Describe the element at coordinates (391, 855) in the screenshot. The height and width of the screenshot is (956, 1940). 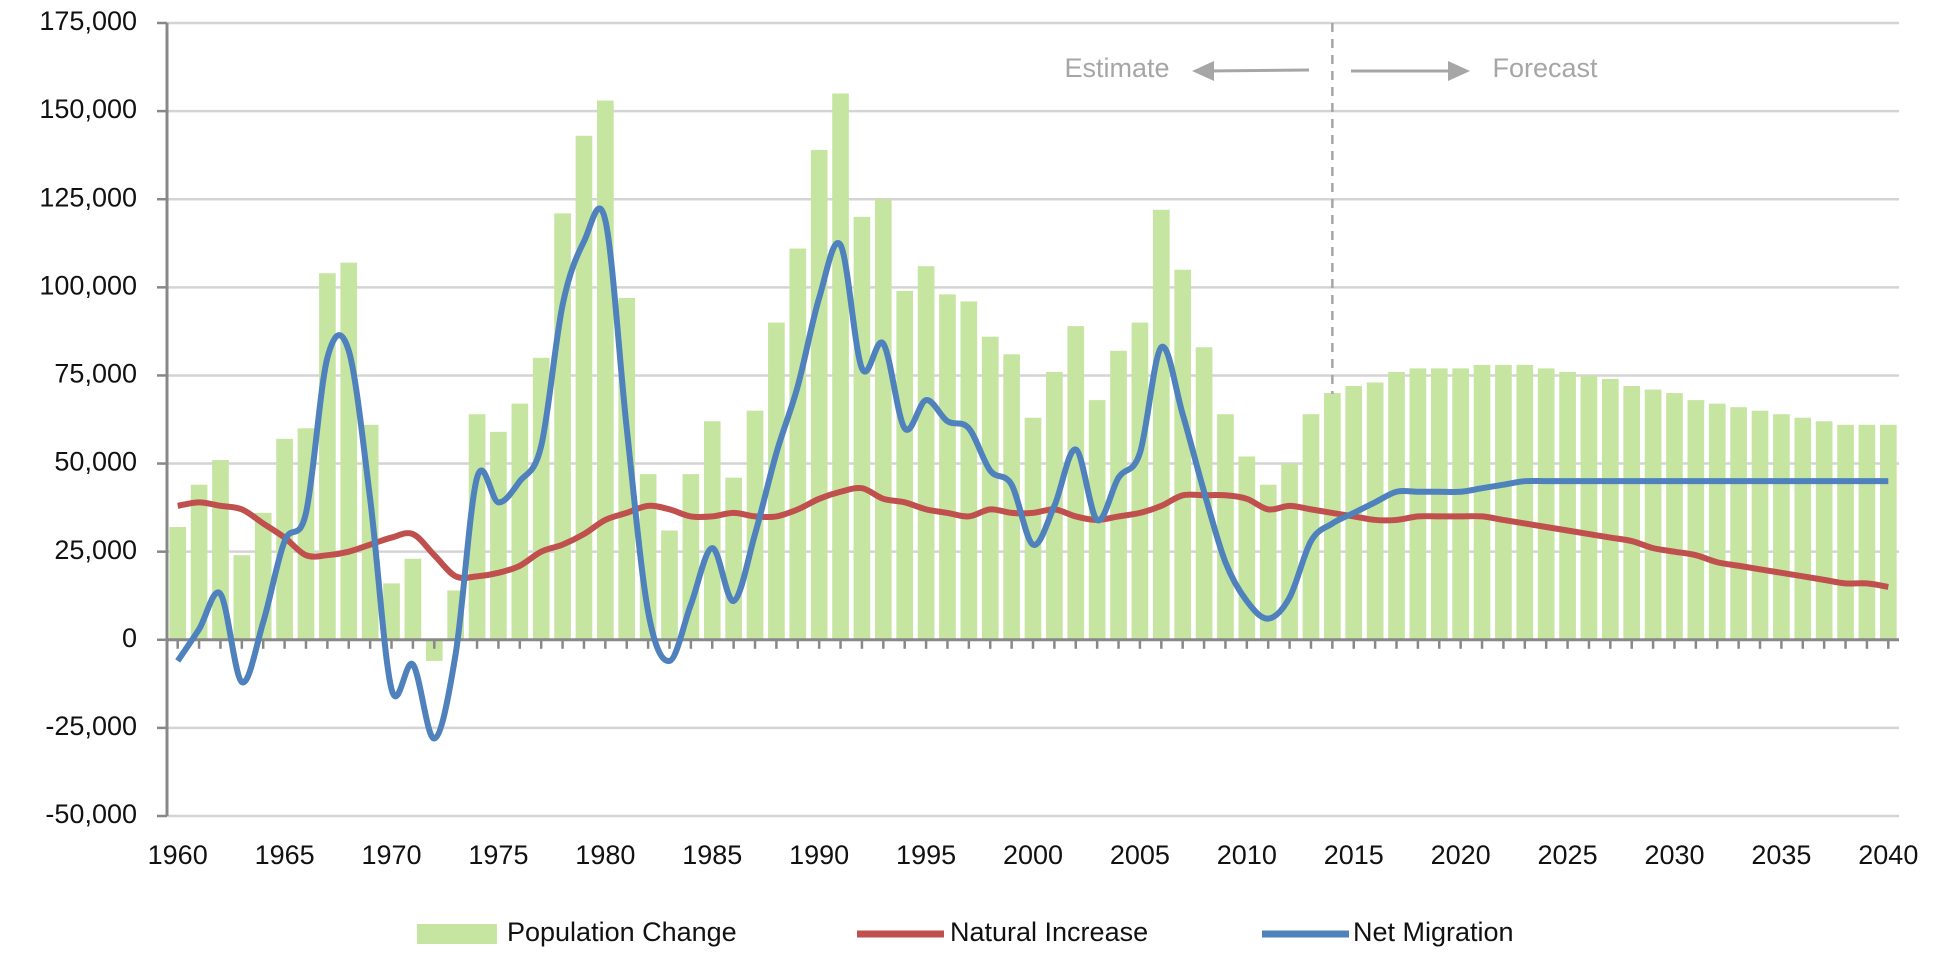
I see `x-tick-label: 1970` at that location.